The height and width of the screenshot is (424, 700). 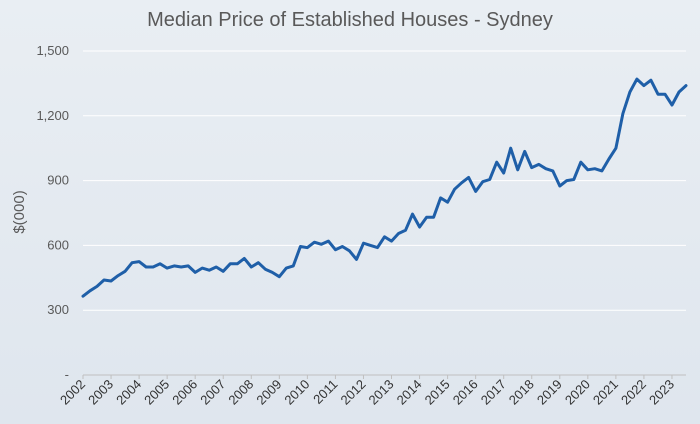 I want to click on y-tick-label: 300, so click(x=58, y=309).